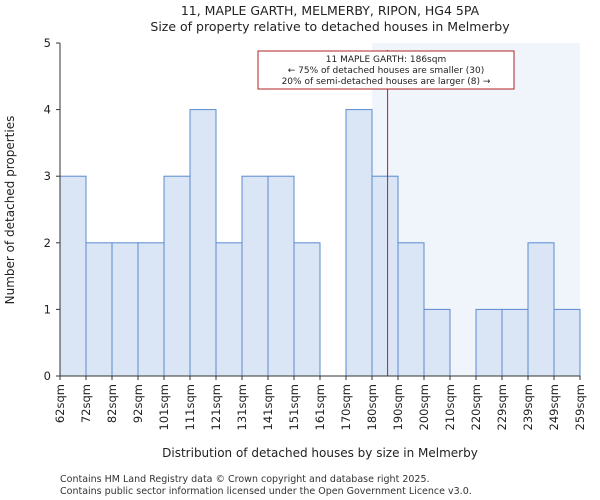 This screenshot has width=600, height=500. Describe the element at coordinates (411, 309) in the screenshot. I see `bar-190sqm` at that location.